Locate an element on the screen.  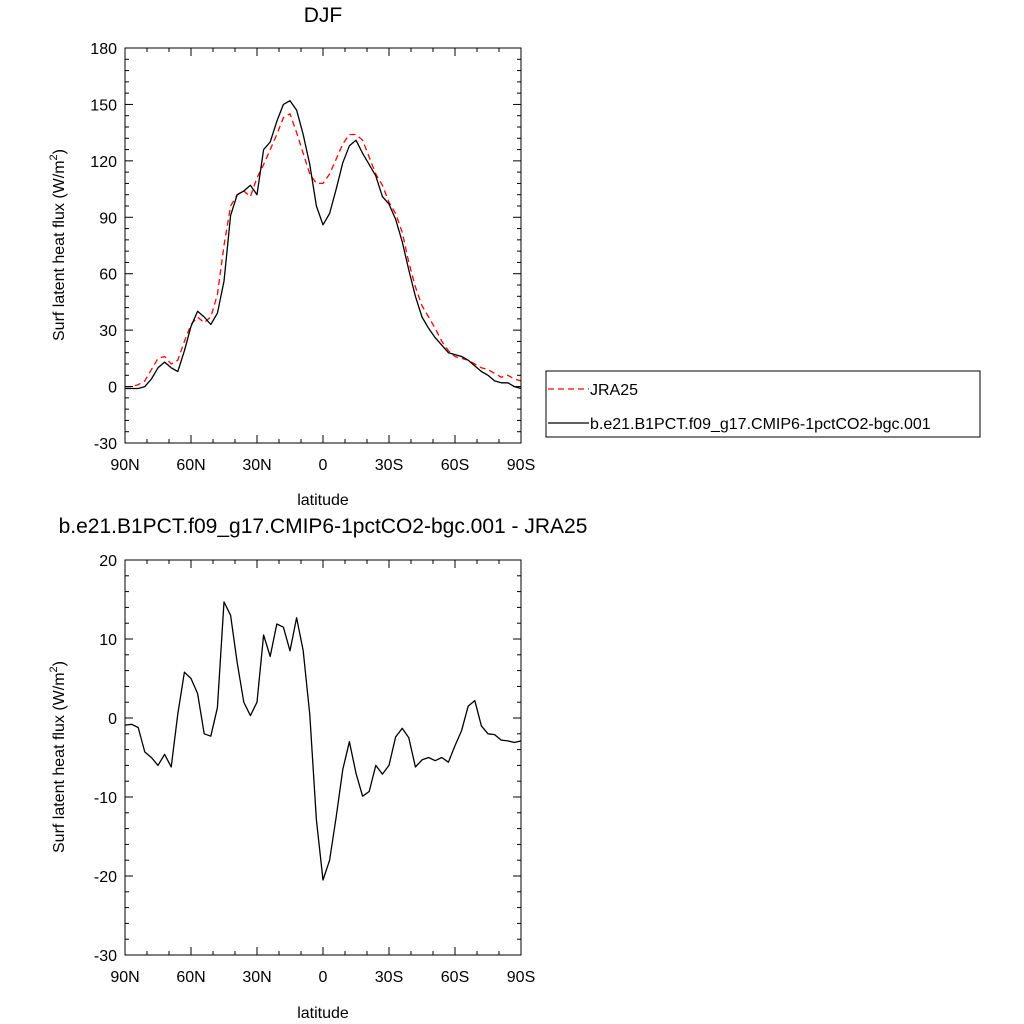
bottom-chart-x-tick-label-0: 0 is located at coordinates (323, 977).